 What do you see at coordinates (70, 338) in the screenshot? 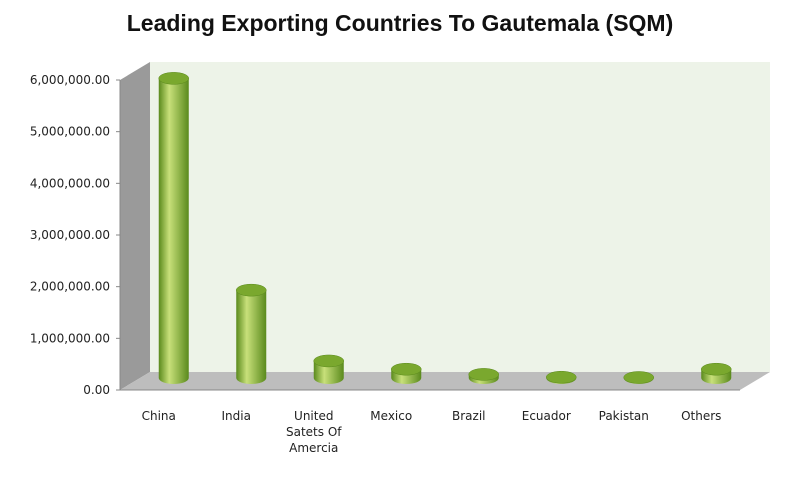
I see `y-tick-label: 1,000,000.00` at bounding box center [70, 338].